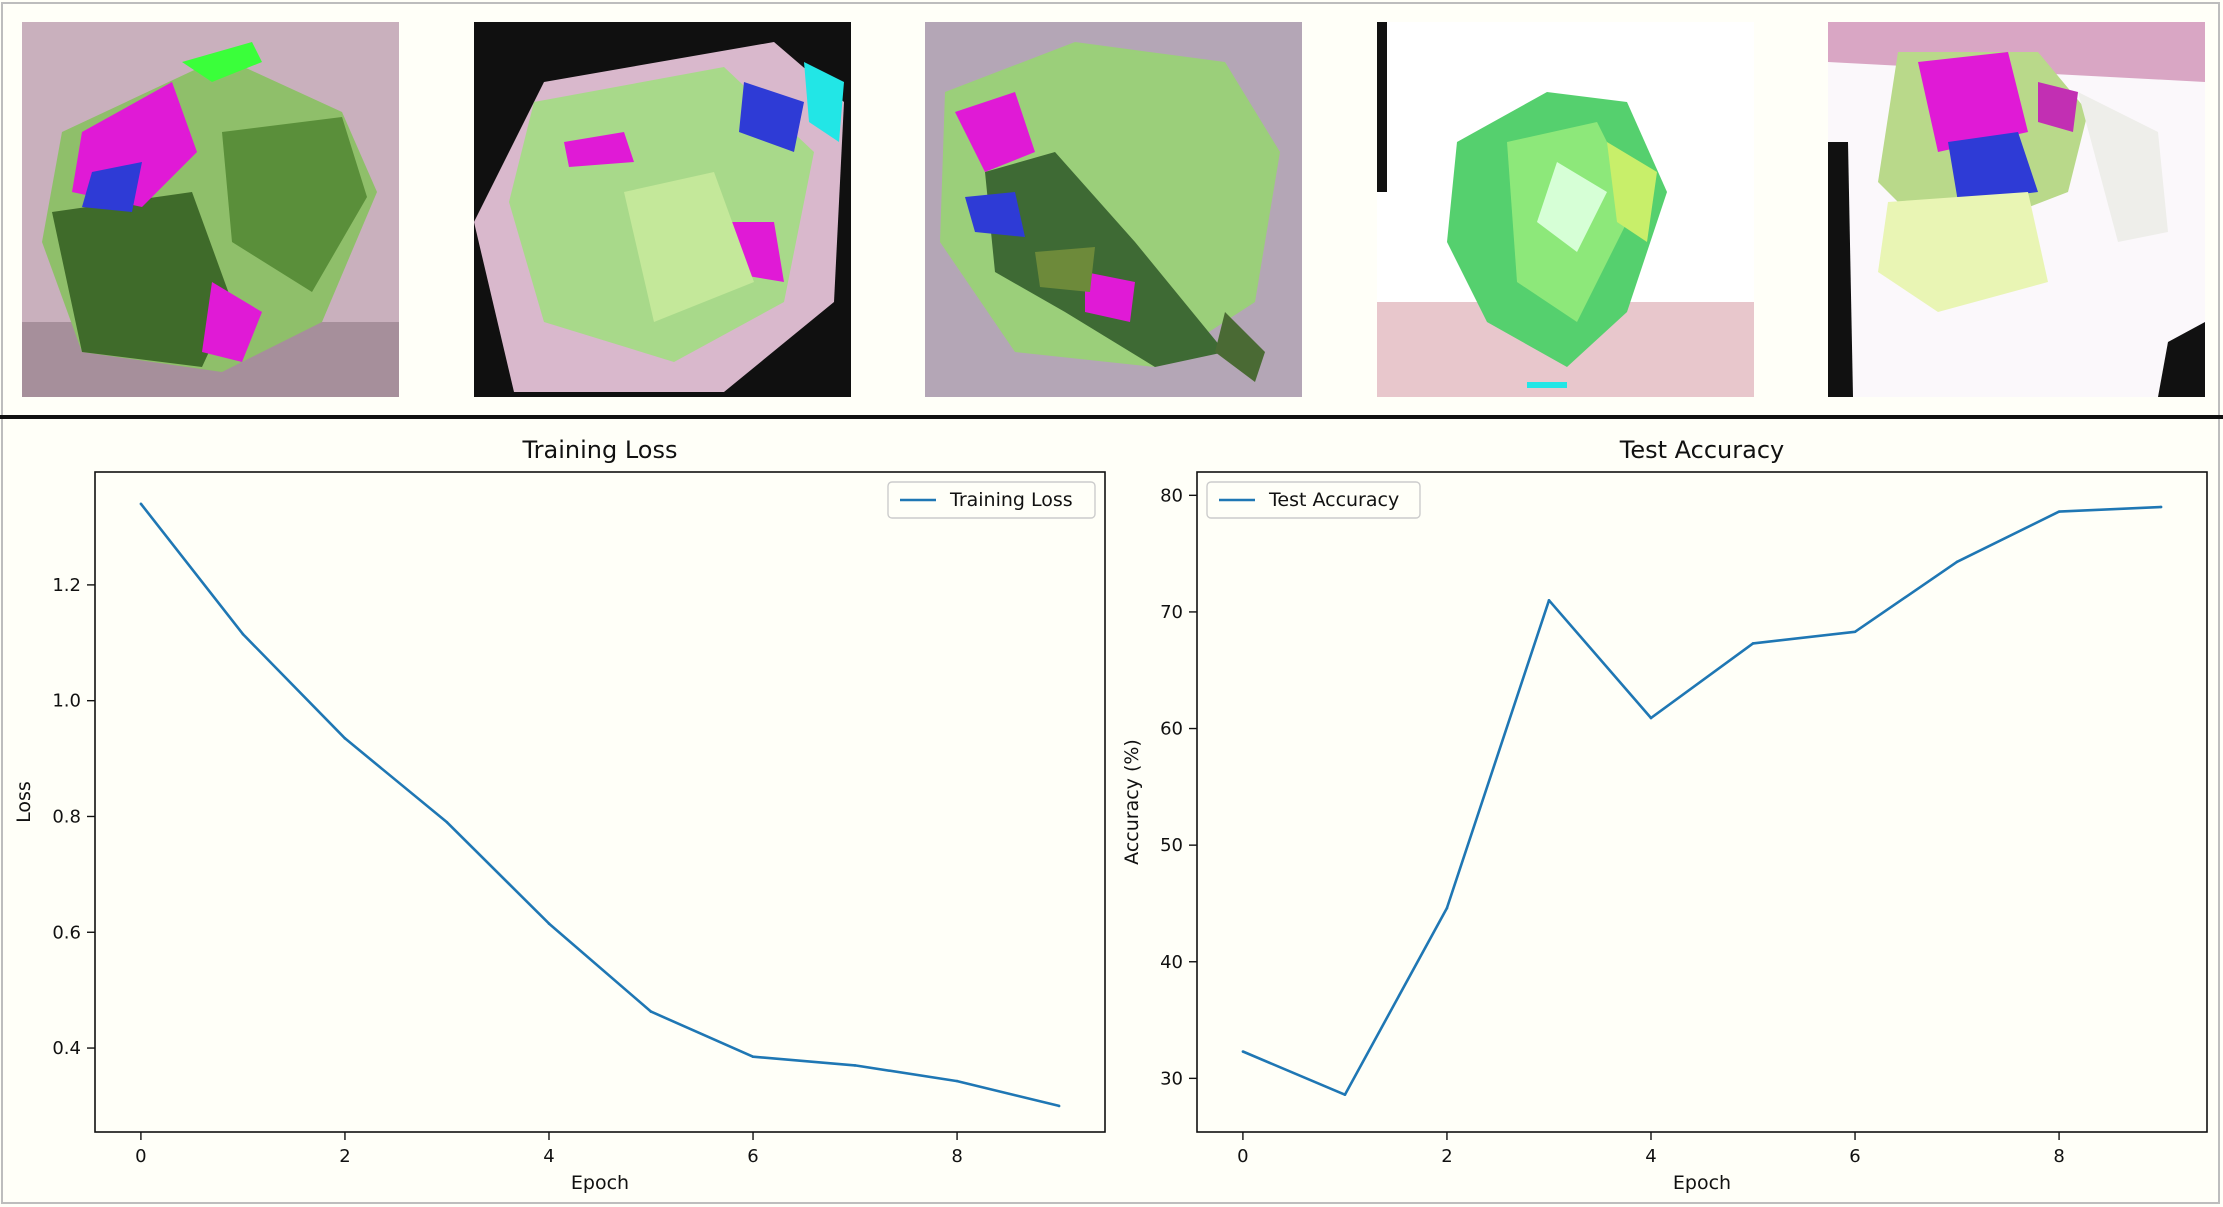 The image size is (2223, 1207). I want to click on test-accuracy-y-axis-label: Accuracy (%), so click(1132, 802).